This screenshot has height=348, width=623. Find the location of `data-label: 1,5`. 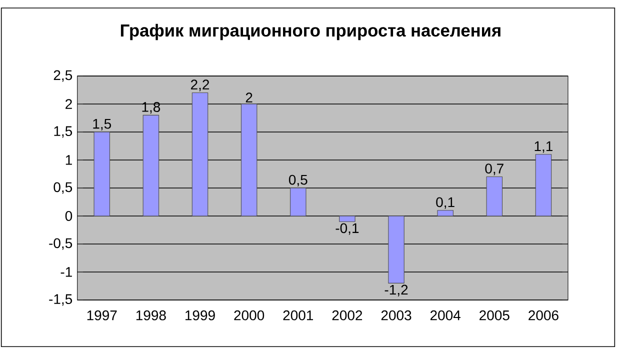

data-label: 1,5 is located at coordinates (102, 124).